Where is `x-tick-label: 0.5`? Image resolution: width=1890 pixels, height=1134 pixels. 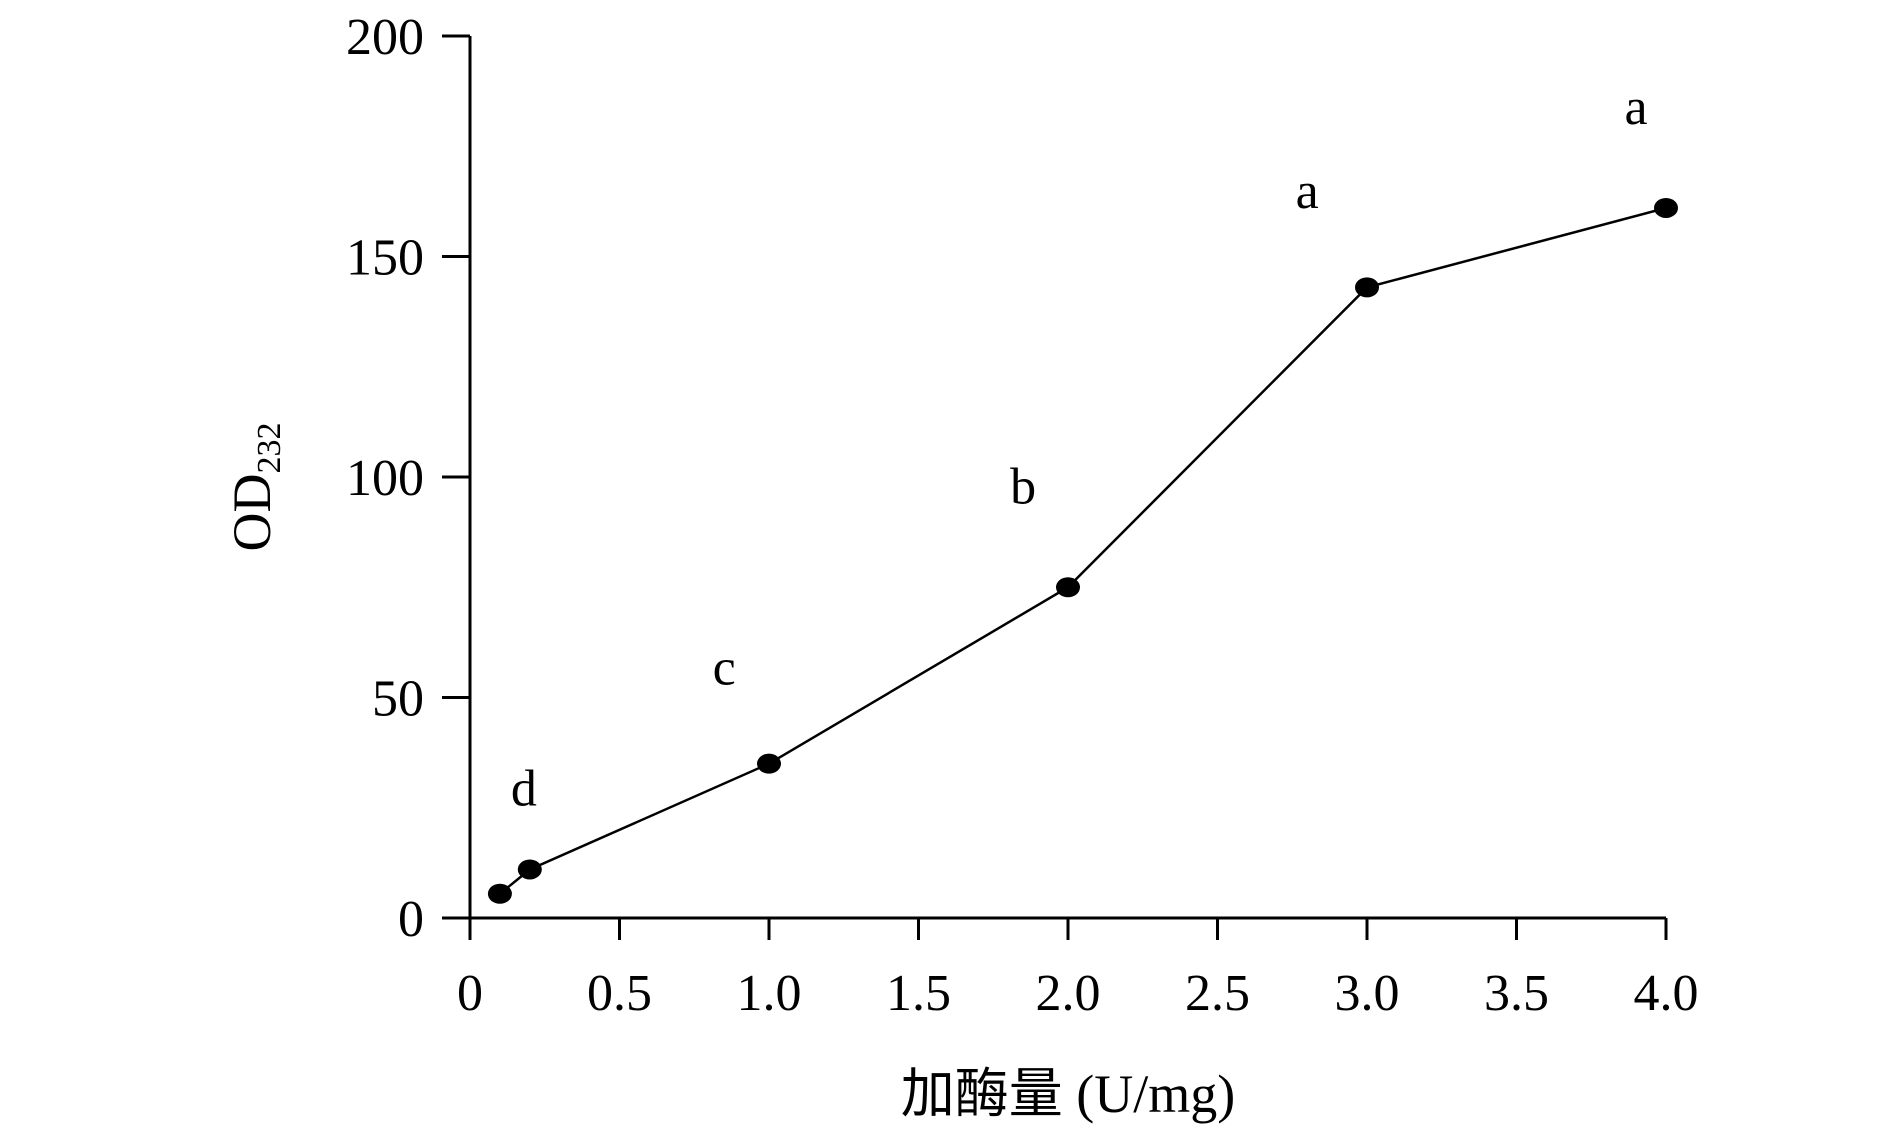 x-tick-label: 0.5 is located at coordinates (619, 993).